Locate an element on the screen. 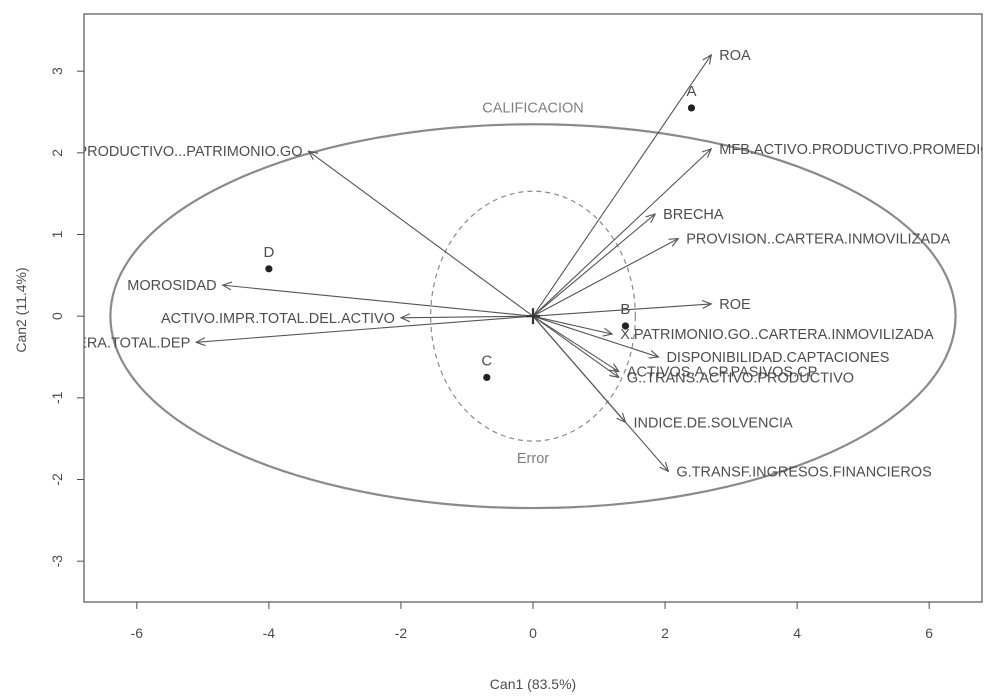 This screenshot has height=696, width=985. group-label: C is located at coordinates (486, 360).